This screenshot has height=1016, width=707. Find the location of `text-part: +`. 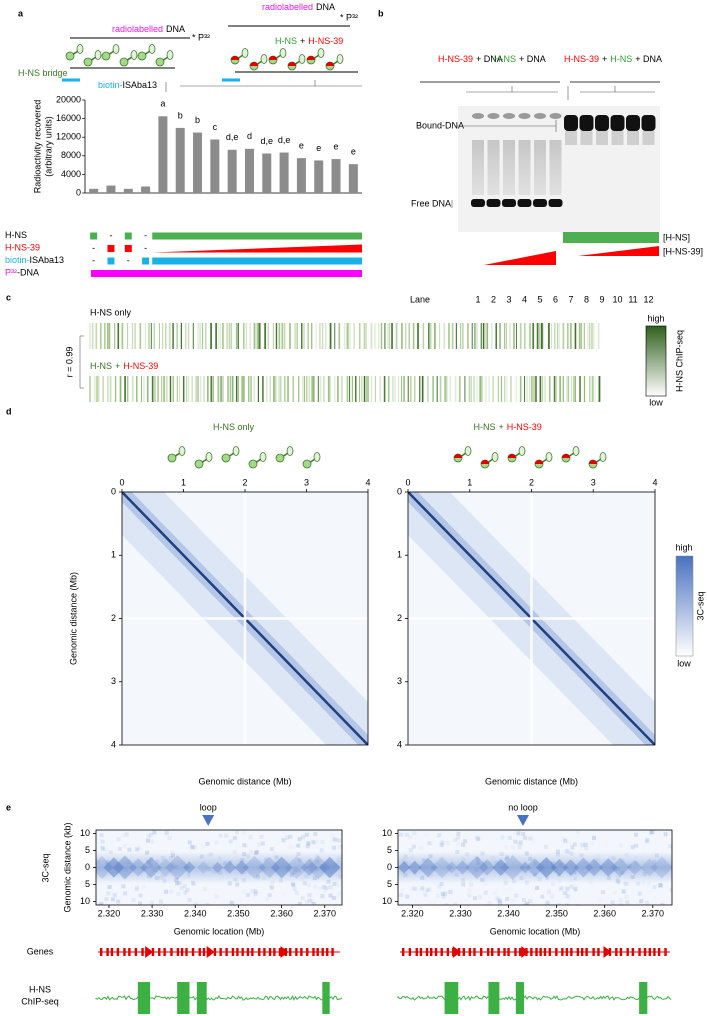

text-part: + is located at coordinates (501, 427).